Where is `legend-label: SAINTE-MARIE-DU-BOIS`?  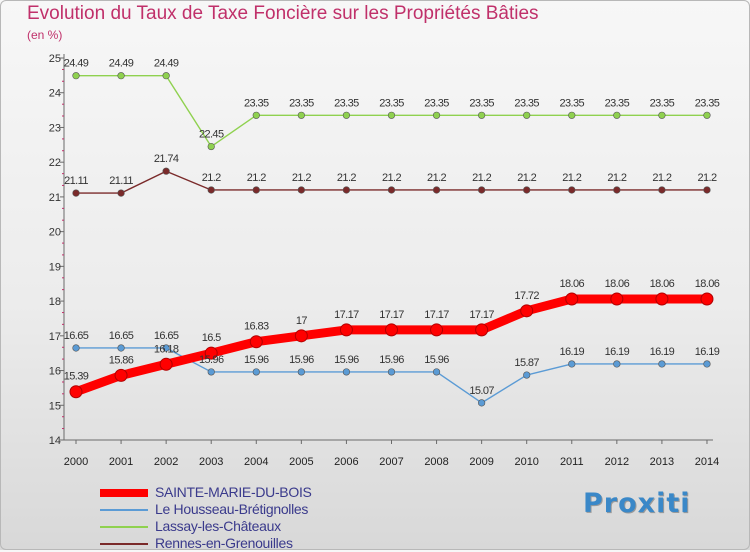
legend-label: SAINTE-MARIE-DU-BOIS is located at coordinates (233, 492).